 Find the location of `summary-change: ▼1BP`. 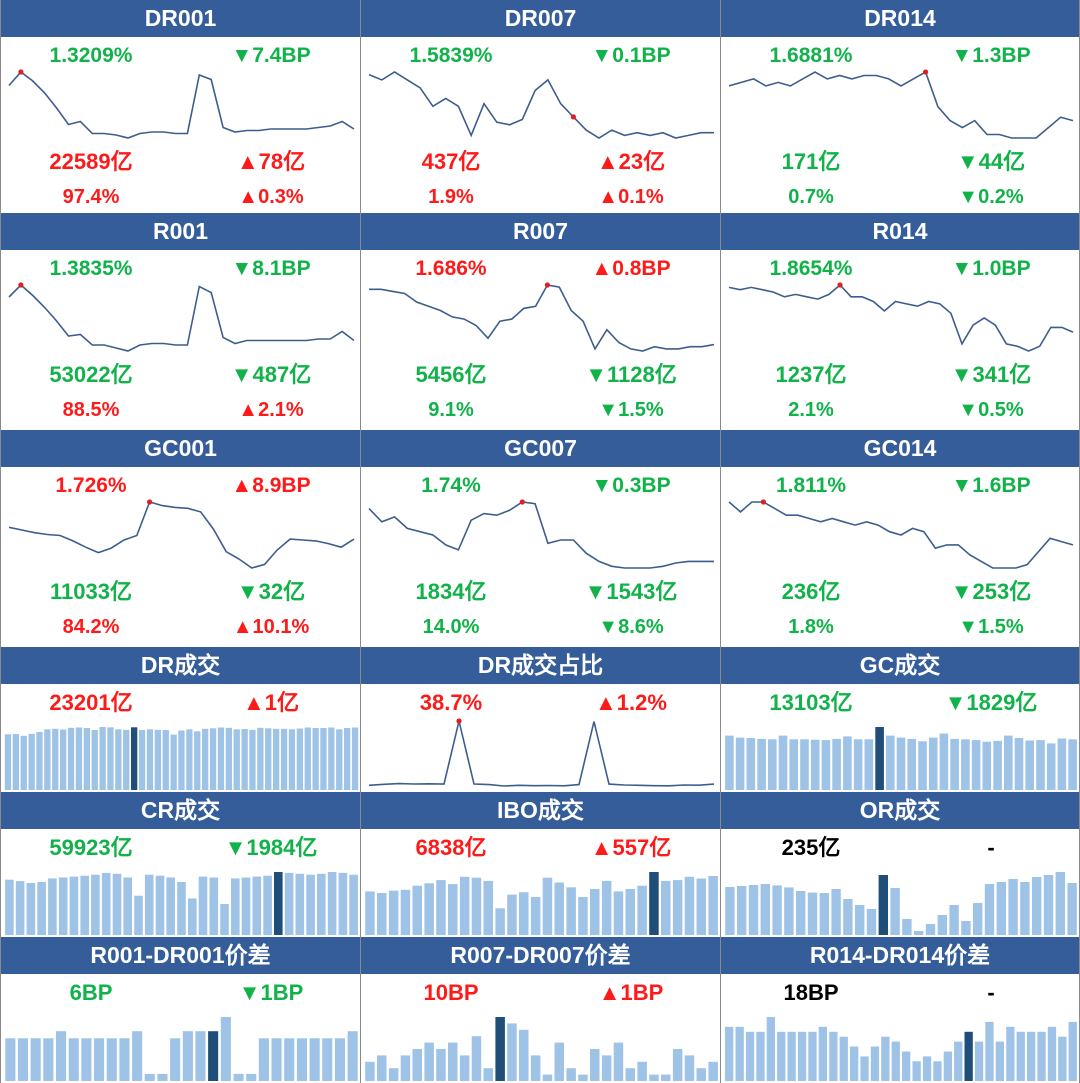

summary-change: ▼1BP is located at coordinates (271, 992).